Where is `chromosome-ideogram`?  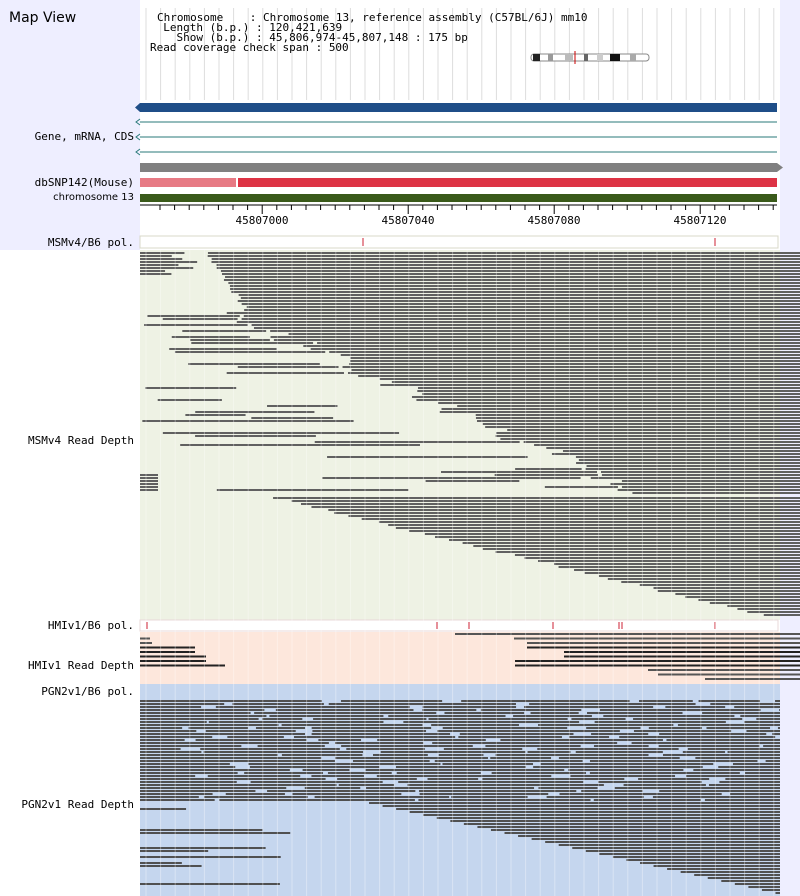 chromosome-ideogram is located at coordinates (590, 57).